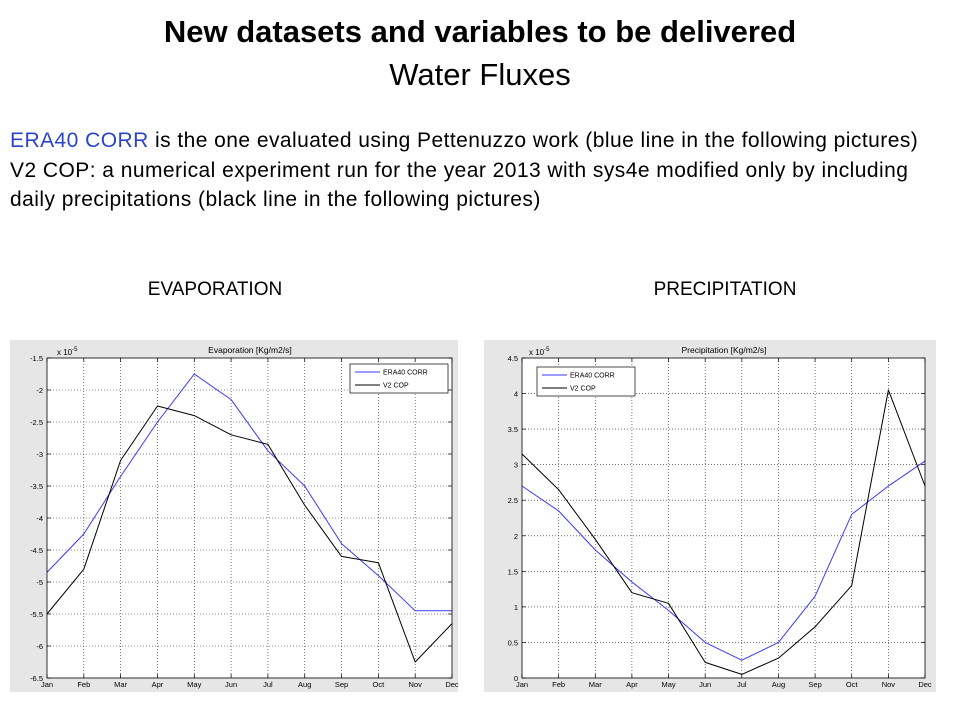 This screenshot has width=960, height=720. I want to click on y-tick-label: -5.5, so click(36, 614).